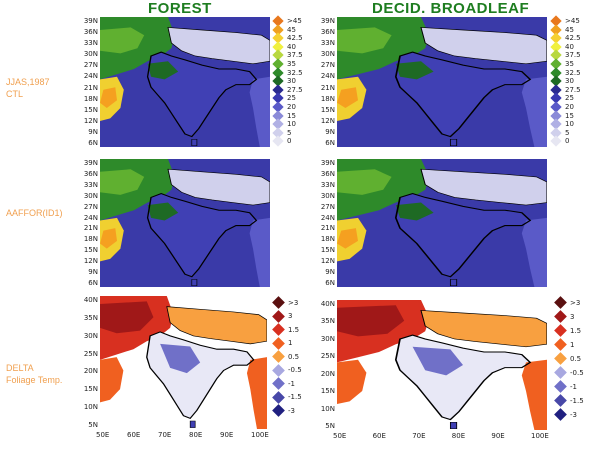 Image resolution: width=600 pixels, height=449 pixels. What do you see at coordinates (330, 426) in the screenshot?
I see `lat-label: 5N` at bounding box center [330, 426].